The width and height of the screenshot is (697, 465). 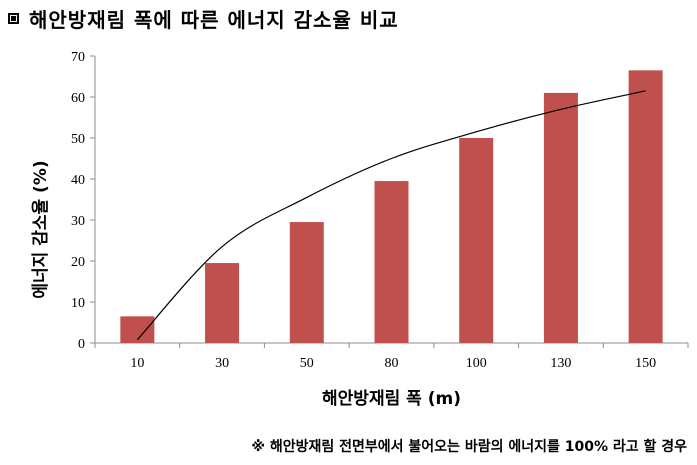 What do you see at coordinates (78, 180) in the screenshot?
I see `y-tick-label: 40` at bounding box center [78, 180].